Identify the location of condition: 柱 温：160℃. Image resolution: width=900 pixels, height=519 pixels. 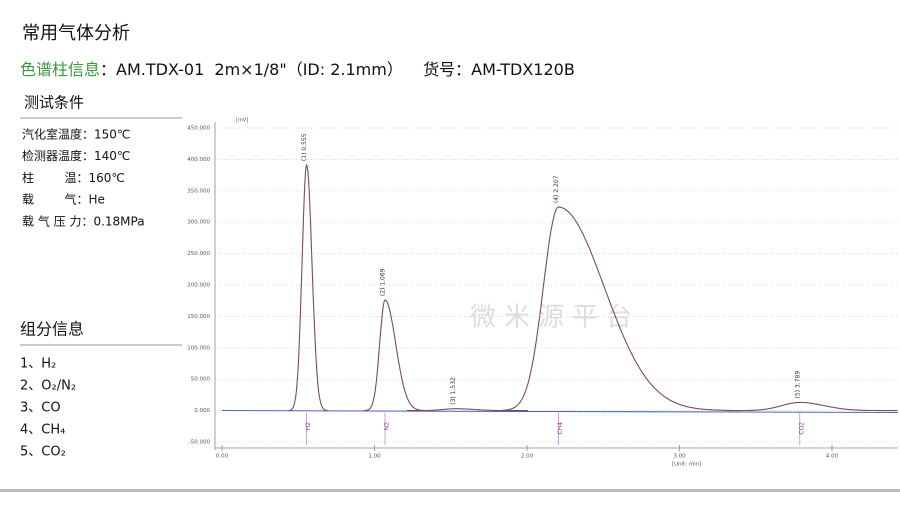
(73, 177).